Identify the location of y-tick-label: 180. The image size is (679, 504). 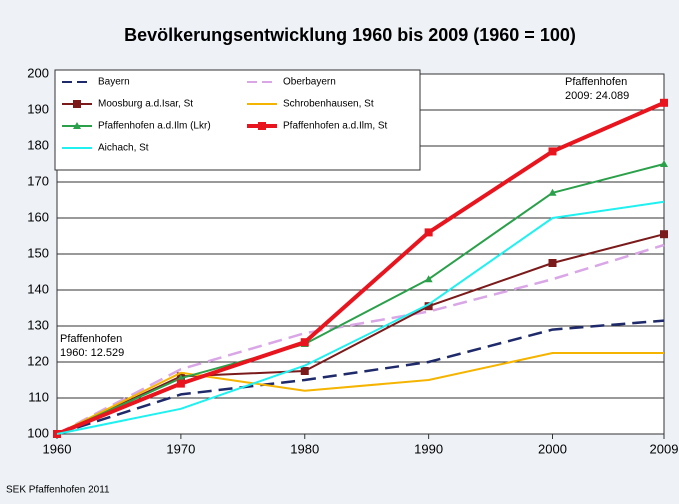
(38, 144).